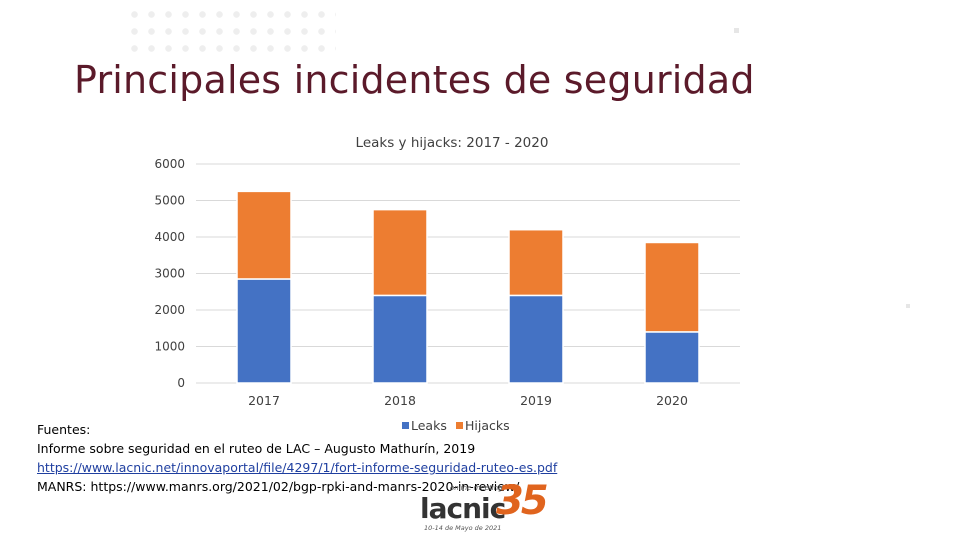 The width and height of the screenshot is (960, 540). I want to click on logo-dates: 10-14 de Mayo de 2021, so click(463, 528).